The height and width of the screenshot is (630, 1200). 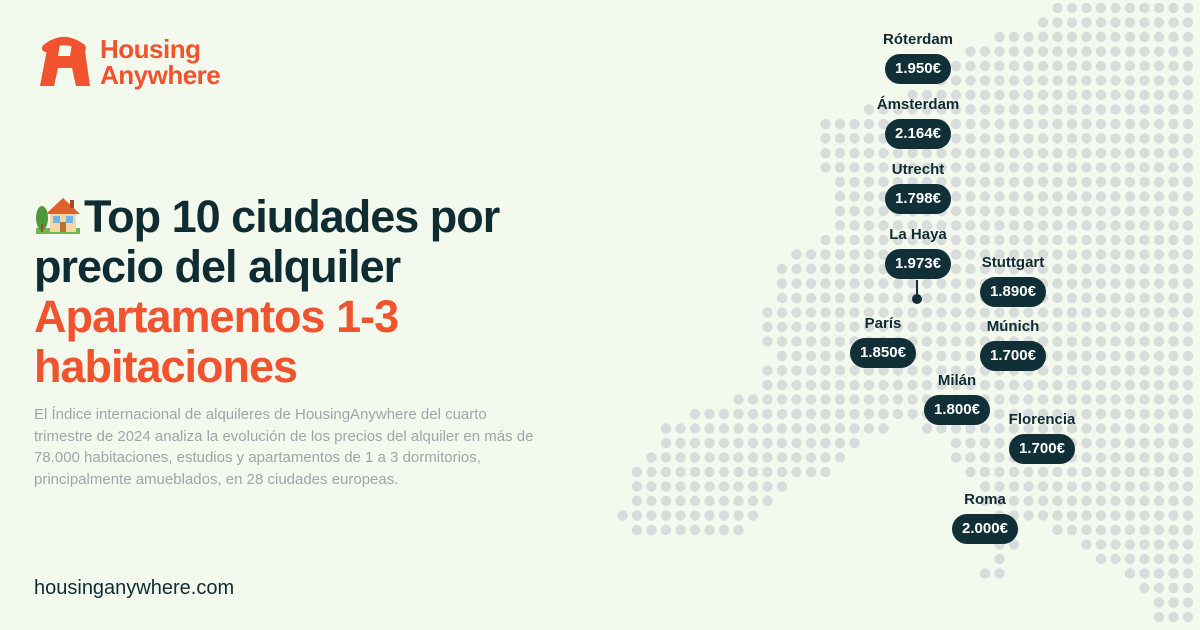 What do you see at coordinates (1013, 326) in the screenshot?
I see `city-name: Múnich` at bounding box center [1013, 326].